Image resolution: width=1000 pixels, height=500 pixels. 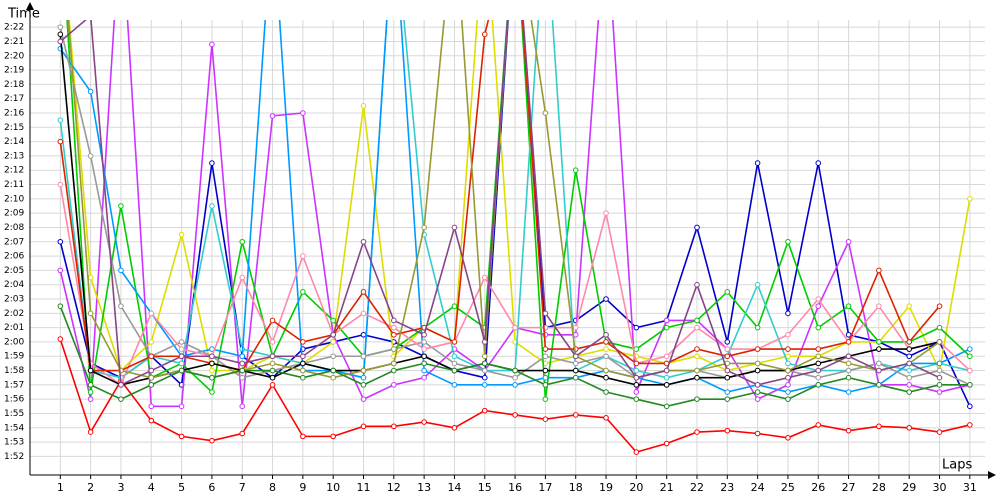 I want to click on x-tick-label: 14, so click(x=454, y=487).